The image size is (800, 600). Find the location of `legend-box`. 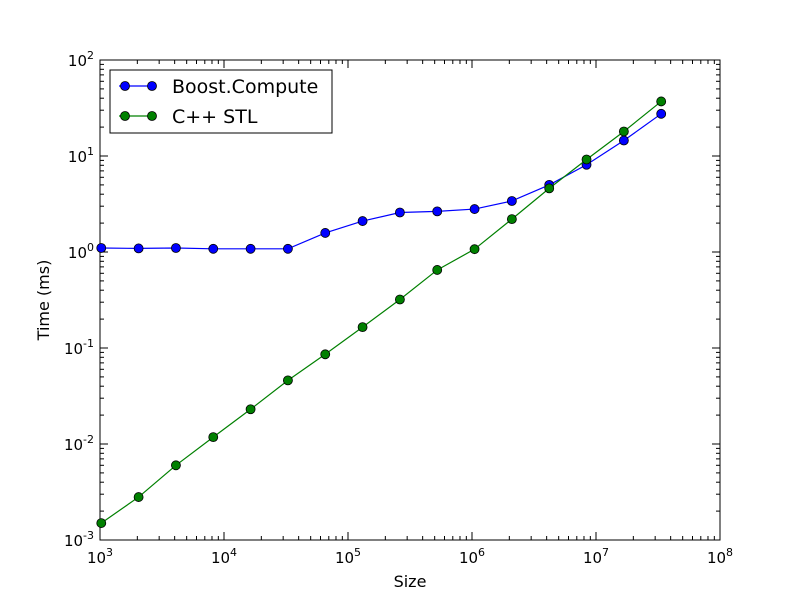

legend-box is located at coordinates (221, 101).